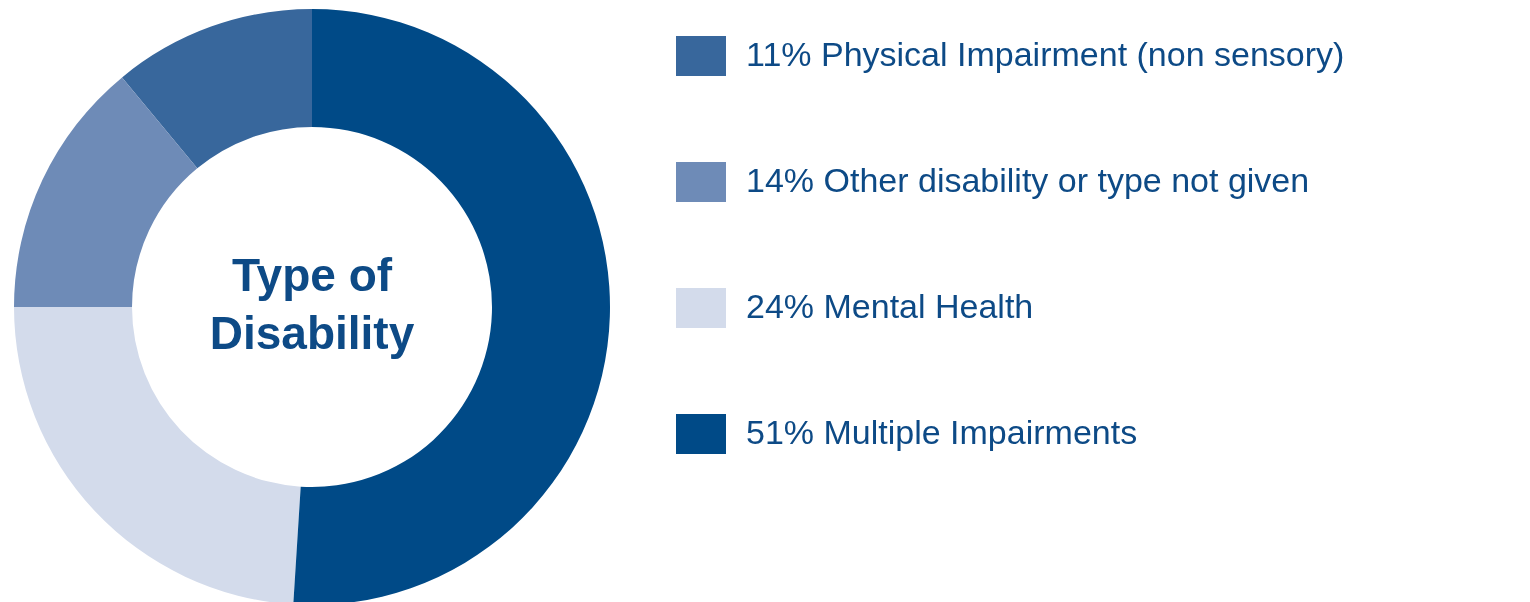  Describe the element at coordinates (890, 306) in the screenshot. I see `legend-label: 24% Mental Health` at that location.